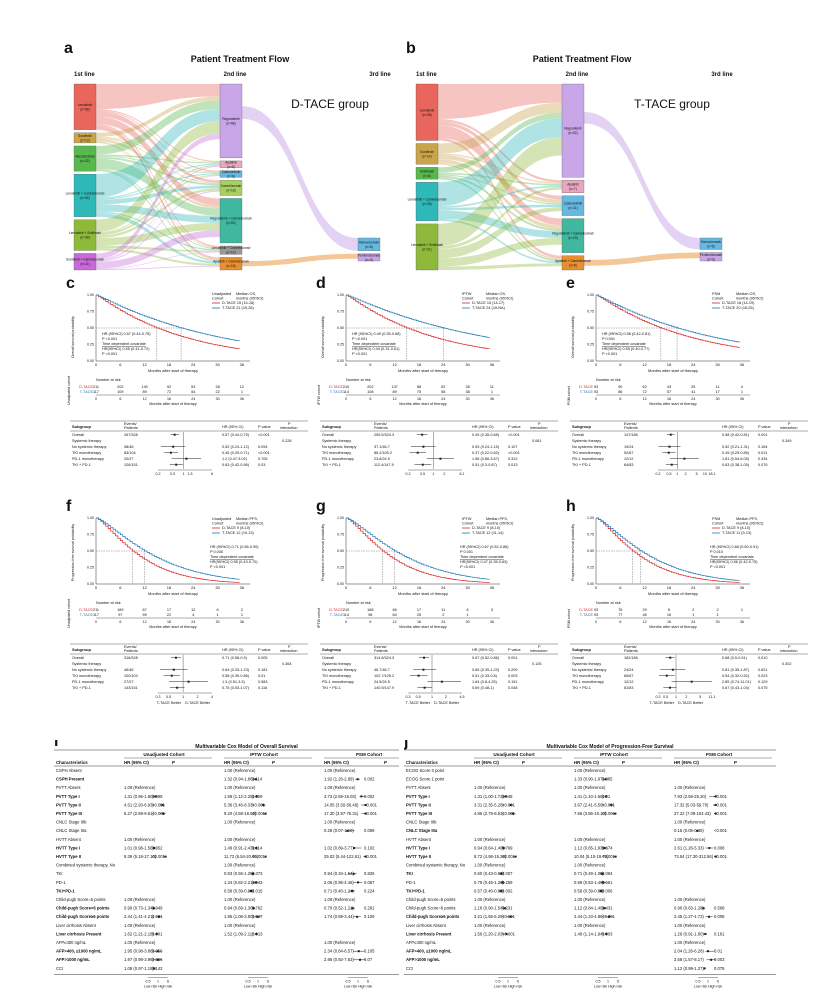 Image resolution: width=832 pixels, height=998 pixels. Describe the element at coordinates (589, 847) in the screenshot. I see `table-cell: 1.12 (0.65-1.93)` at that location.